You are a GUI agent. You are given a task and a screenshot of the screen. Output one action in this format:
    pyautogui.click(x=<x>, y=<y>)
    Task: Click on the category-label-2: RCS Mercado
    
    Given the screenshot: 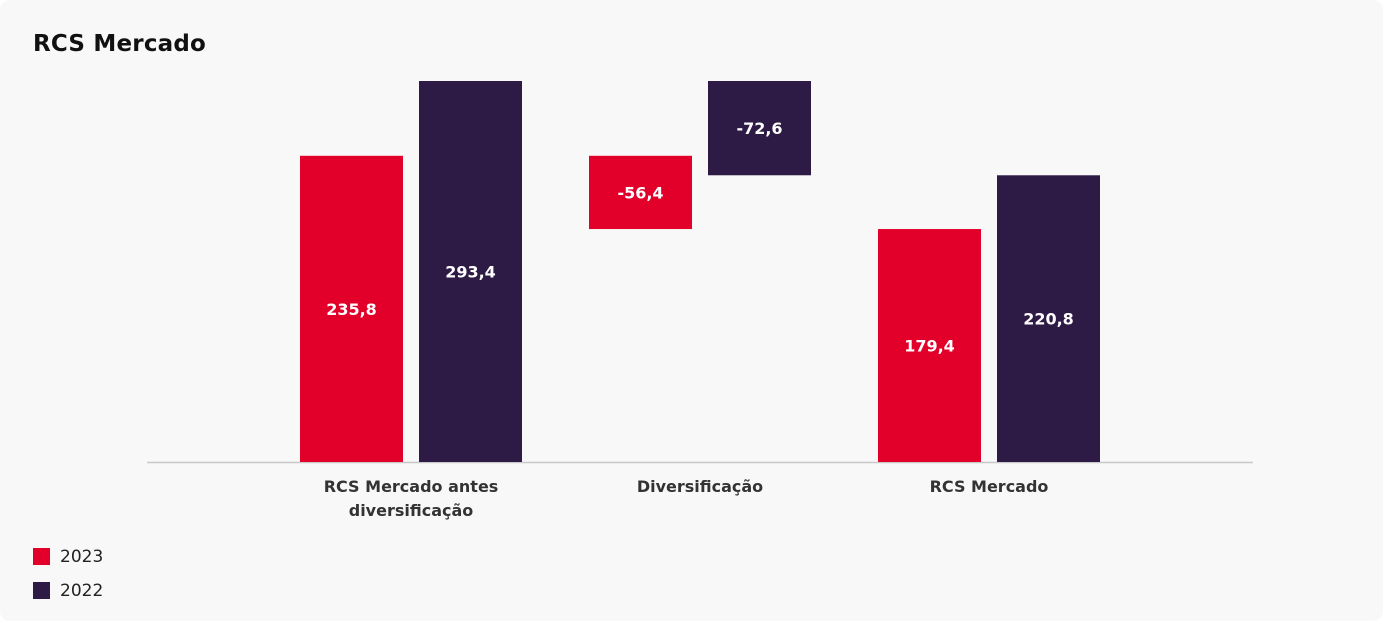 What is the action you would take?
    pyautogui.click(x=989, y=486)
    